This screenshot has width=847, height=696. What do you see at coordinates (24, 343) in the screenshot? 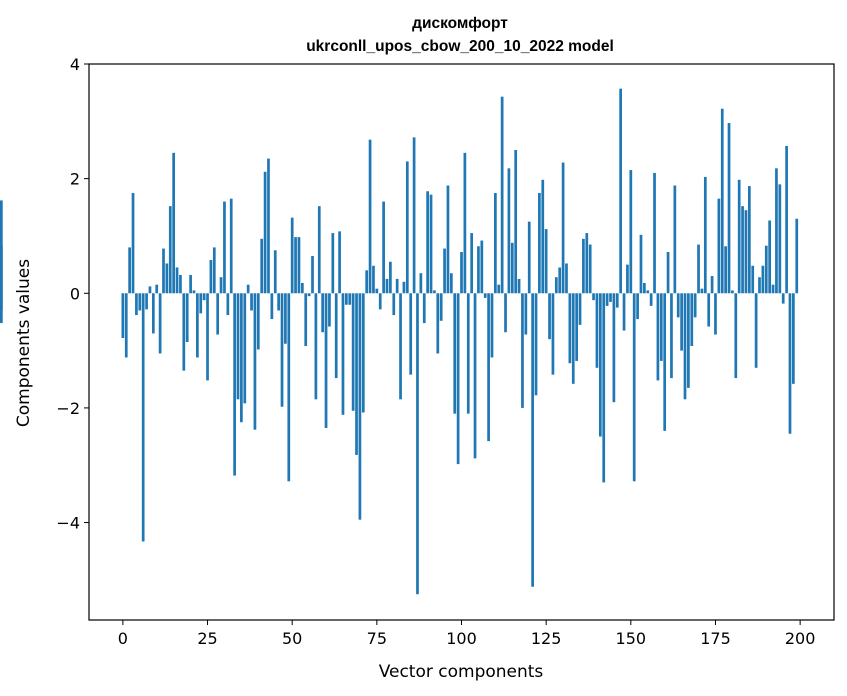
I see `y-axis-label: Components values` at bounding box center [24, 343].